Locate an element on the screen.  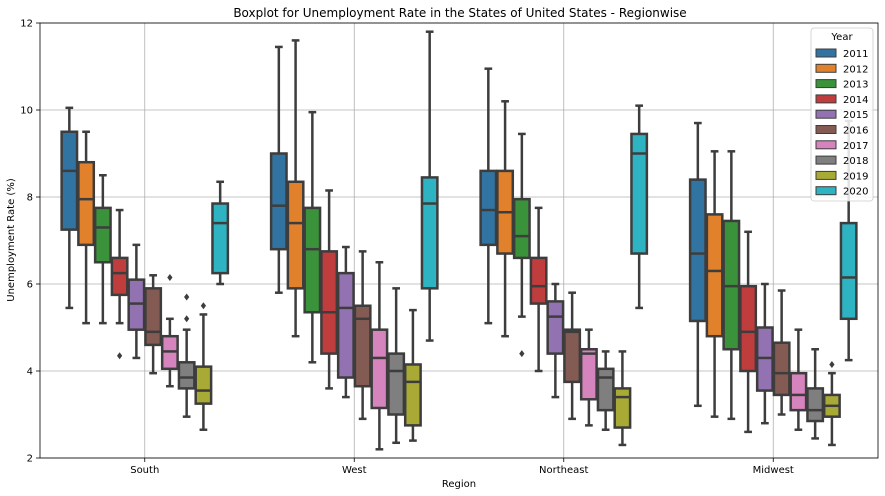
box-2016-south is located at coordinates (153, 324).